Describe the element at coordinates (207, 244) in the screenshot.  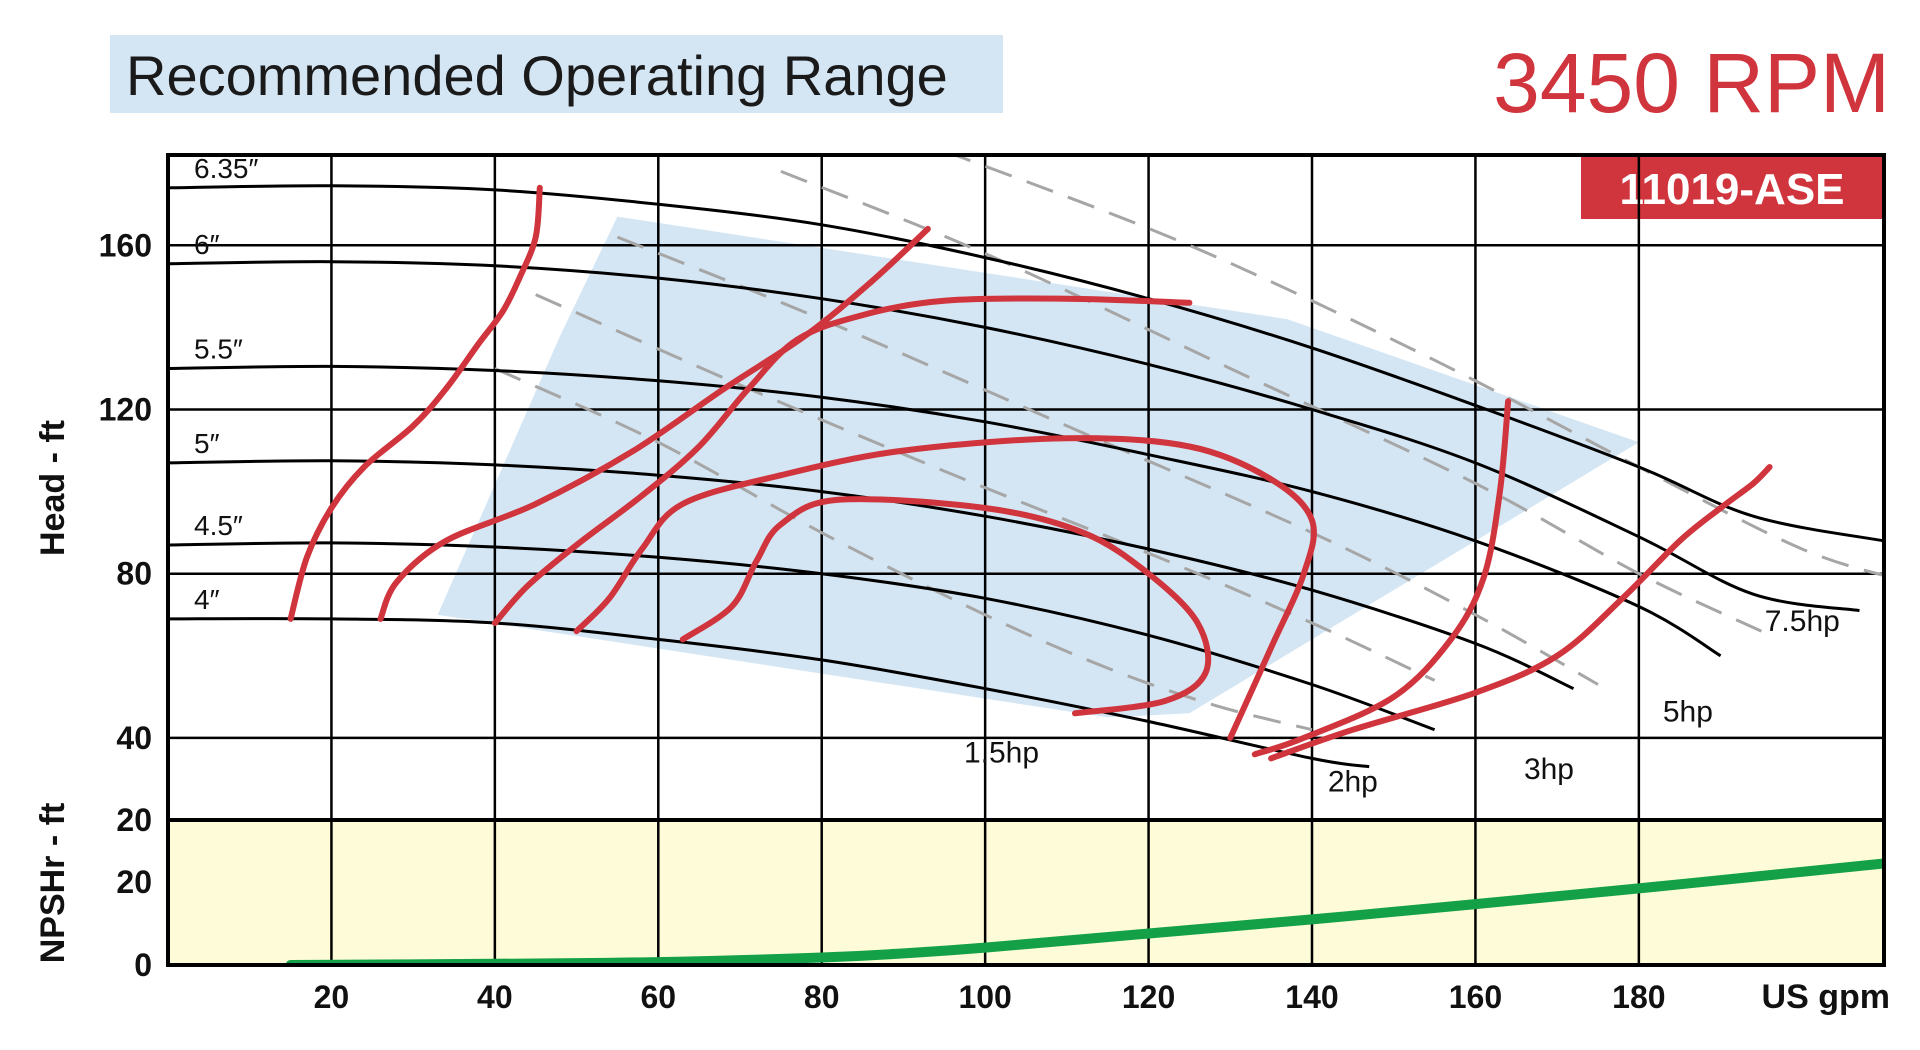
I see `impeller-label-1: 6″` at that location.